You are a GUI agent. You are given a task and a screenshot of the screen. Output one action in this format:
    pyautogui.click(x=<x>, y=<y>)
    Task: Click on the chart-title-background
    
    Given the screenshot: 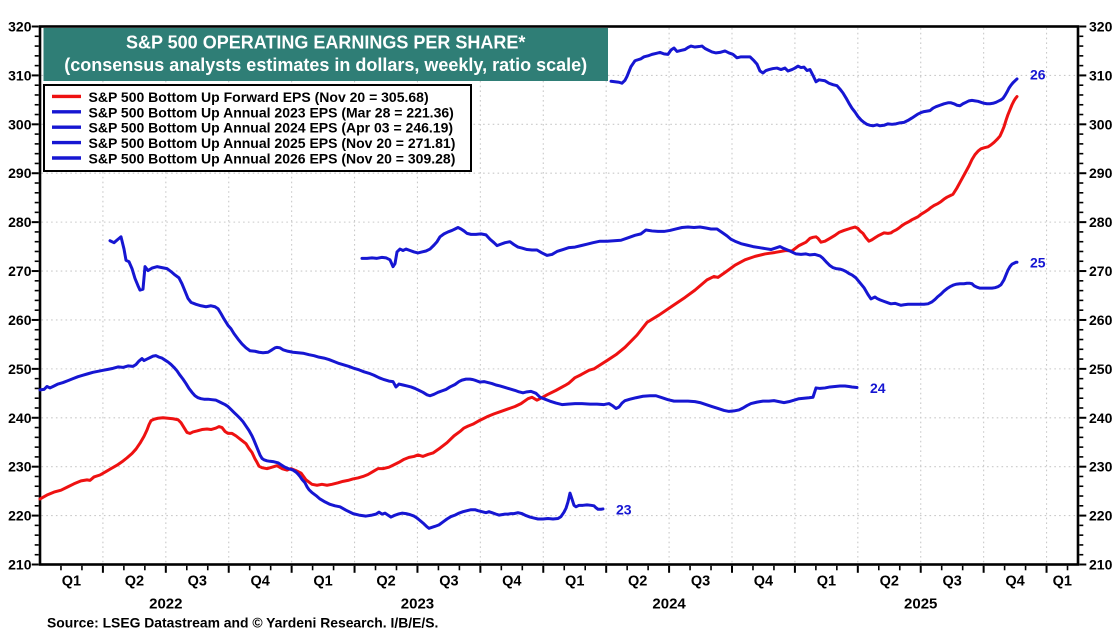 What is the action you would take?
    pyautogui.click(x=325, y=54)
    